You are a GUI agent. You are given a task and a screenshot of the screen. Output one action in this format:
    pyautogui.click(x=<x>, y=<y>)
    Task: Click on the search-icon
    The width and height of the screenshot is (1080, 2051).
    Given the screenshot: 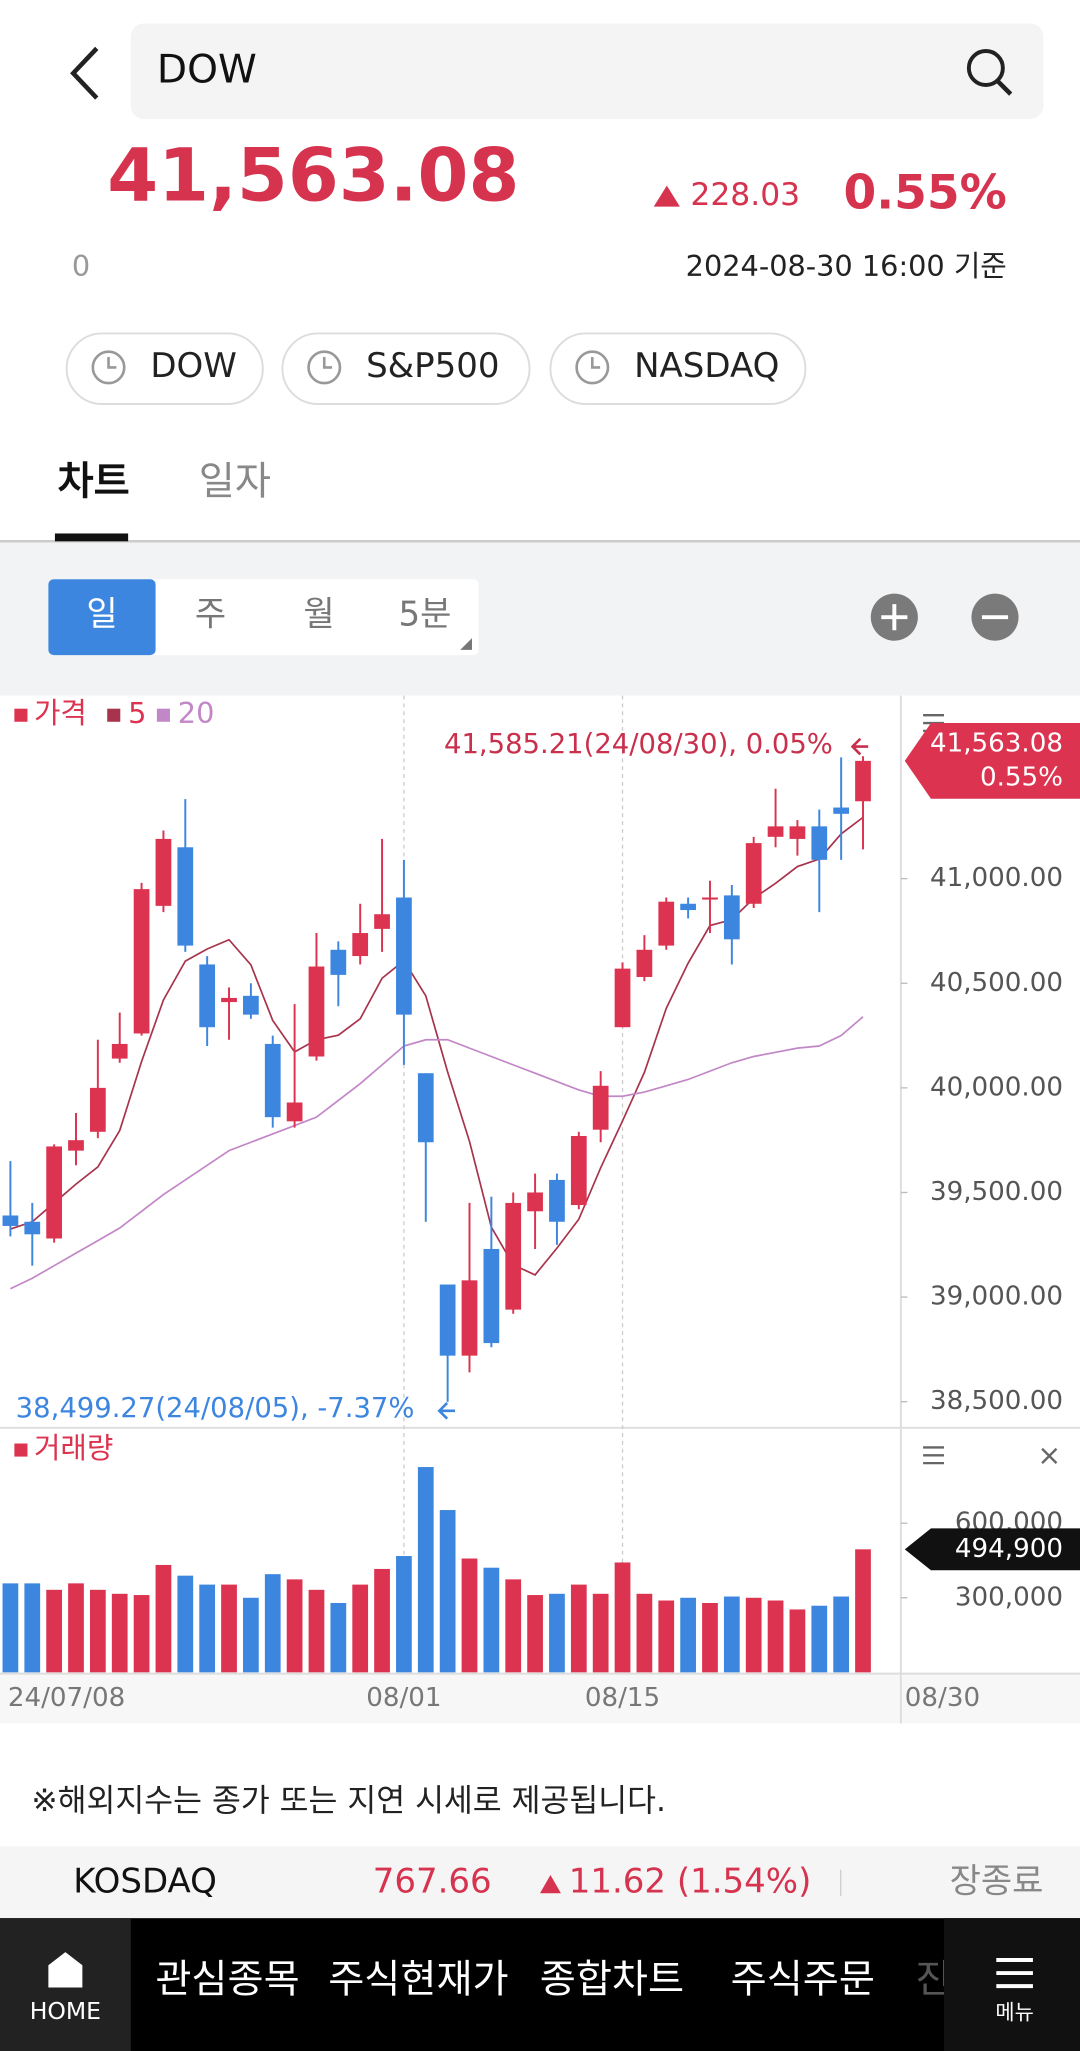 What is the action you would take?
    pyautogui.click(x=989, y=72)
    